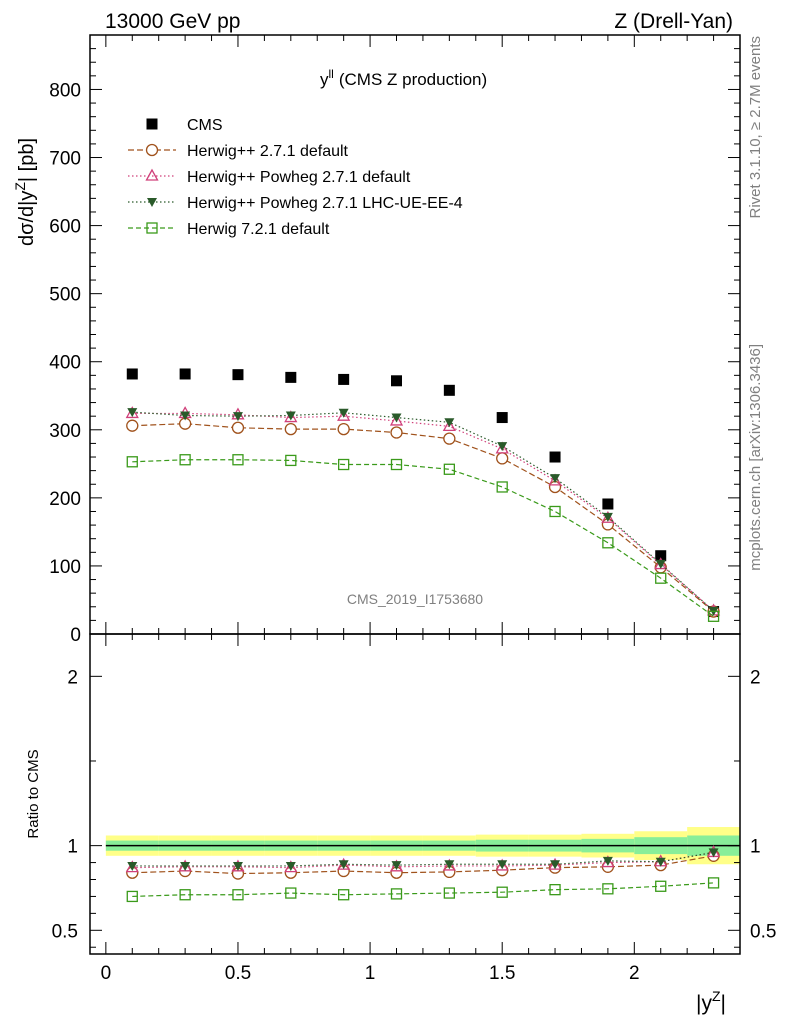 The width and height of the screenshot is (786, 1024). I want to click on y-tick-label: 300, so click(65, 431).